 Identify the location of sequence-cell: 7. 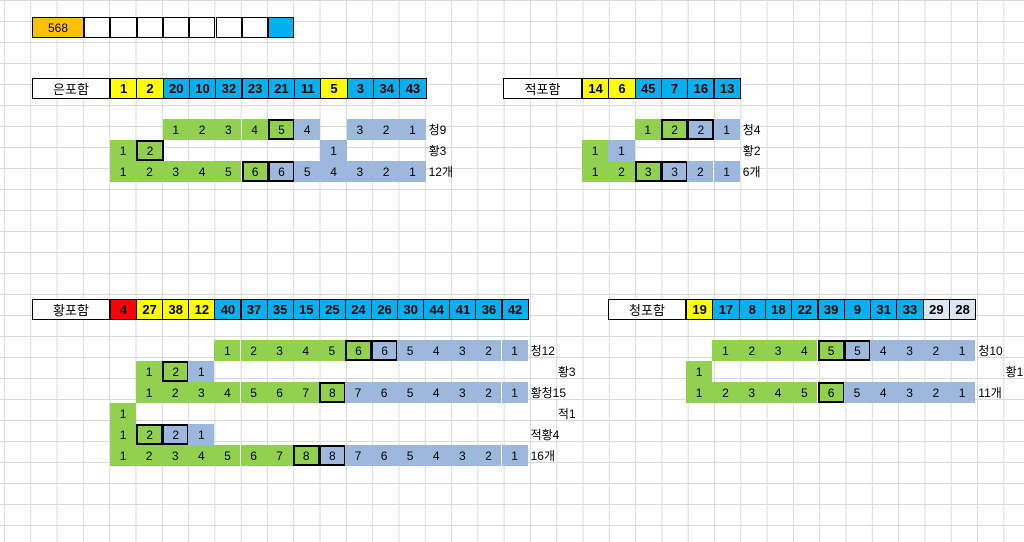
(674, 88).